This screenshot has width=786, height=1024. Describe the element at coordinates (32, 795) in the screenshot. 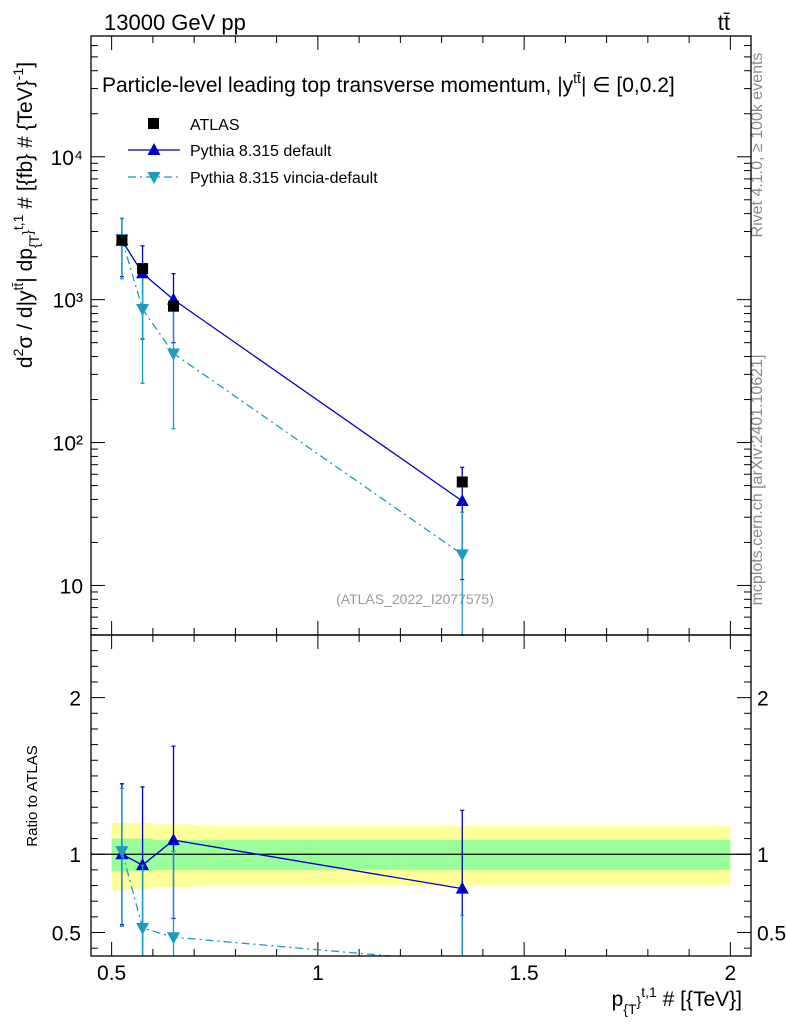

I see `y-axis-label-ratio: Ratio to ATLAS` at that location.